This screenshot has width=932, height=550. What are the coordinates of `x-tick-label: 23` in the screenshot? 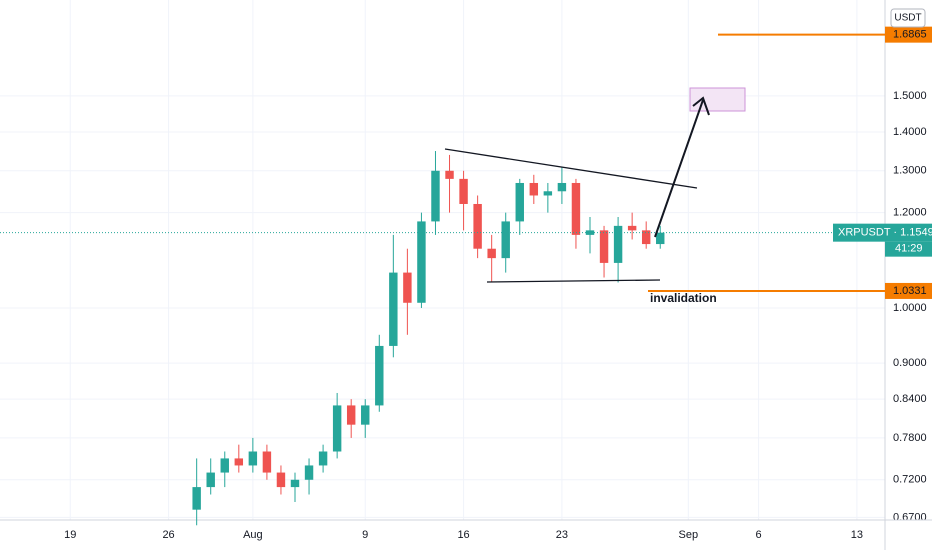 It's located at (562, 535).